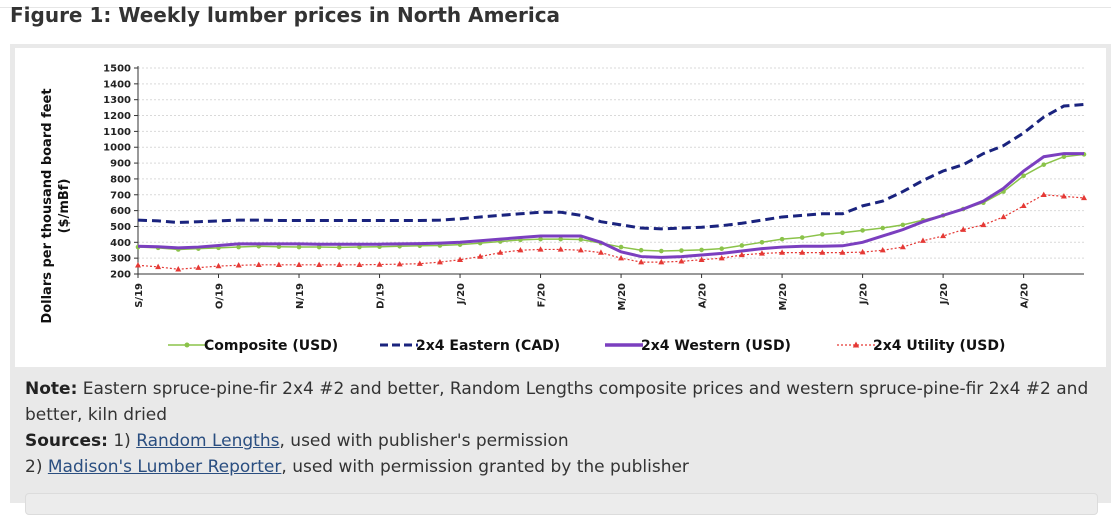 This screenshot has height=515, width=1111. Describe the element at coordinates (117, 148) in the screenshot. I see `y-tick-label: 1000` at that location.